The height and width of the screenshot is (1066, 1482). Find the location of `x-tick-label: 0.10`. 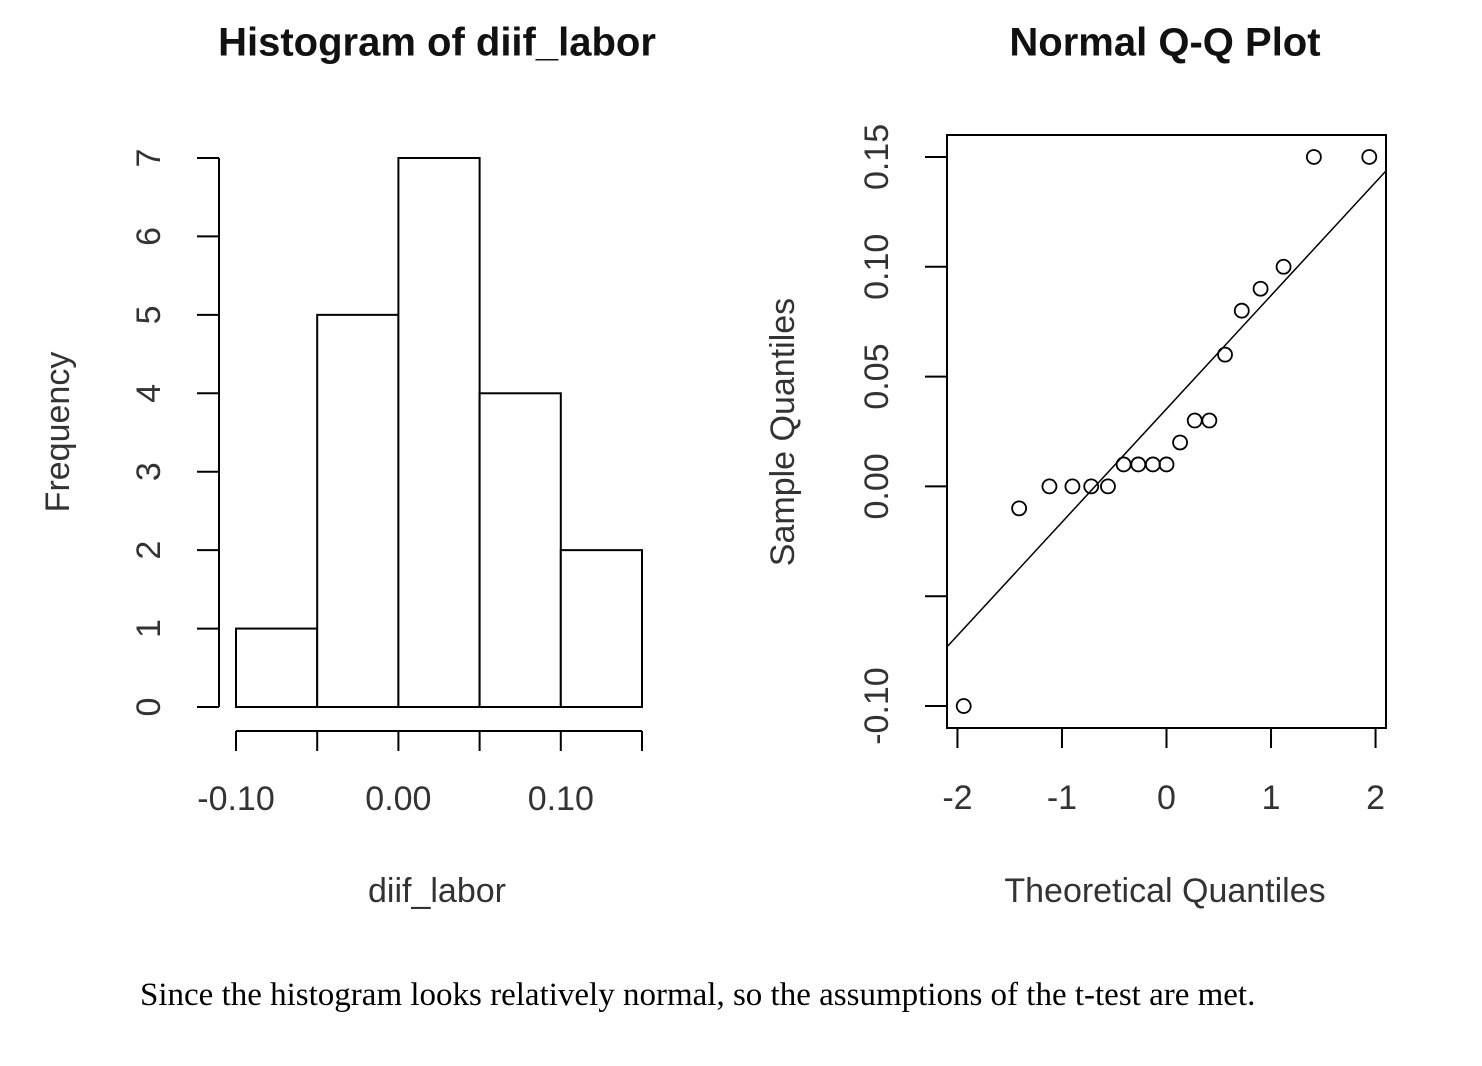

x-tick-label: 0.10 is located at coordinates (561, 799).